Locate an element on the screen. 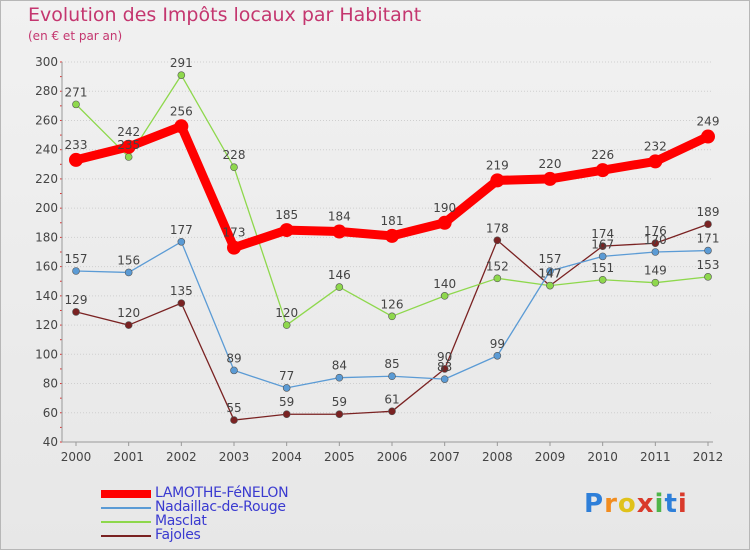 The height and width of the screenshot is (550, 750). data-label: 170 is located at coordinates (655, 240).